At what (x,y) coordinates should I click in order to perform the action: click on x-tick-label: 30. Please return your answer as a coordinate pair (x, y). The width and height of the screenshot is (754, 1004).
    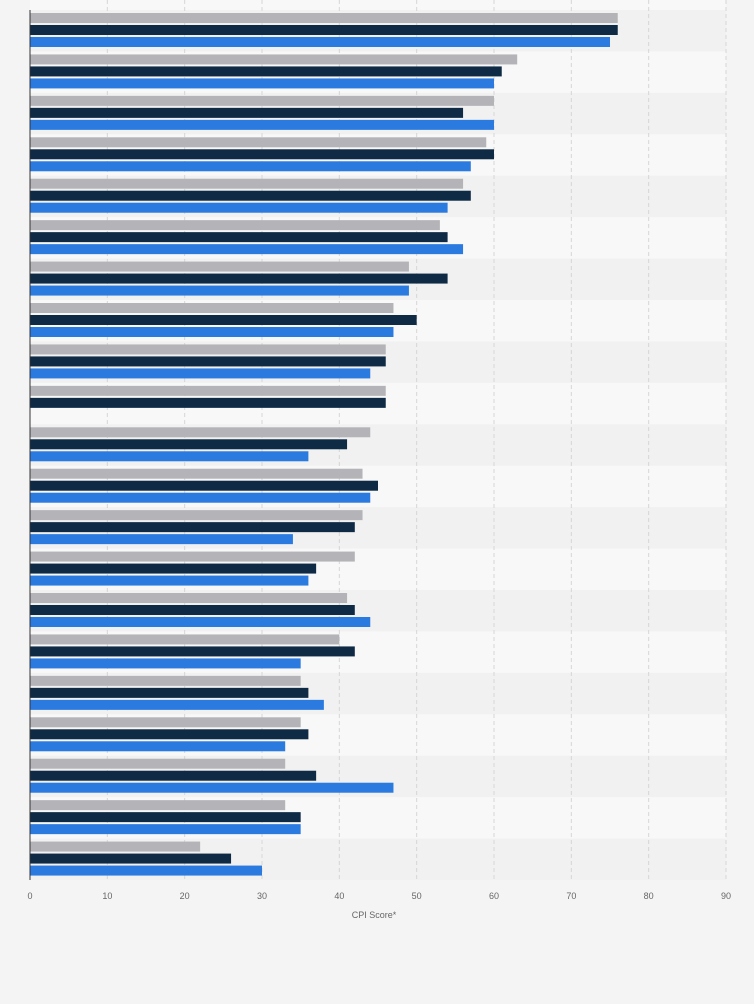
    Looking at the image, I should click on (262, 896).